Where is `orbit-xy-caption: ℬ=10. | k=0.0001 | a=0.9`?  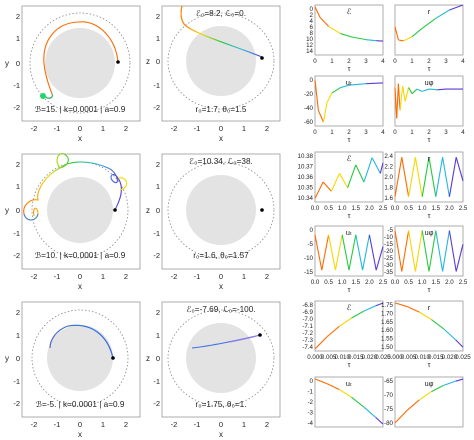 orbit-xy-caption: ℬ=10. | k=0.0001 | a=0.9 is located at coordinates (80, 255).